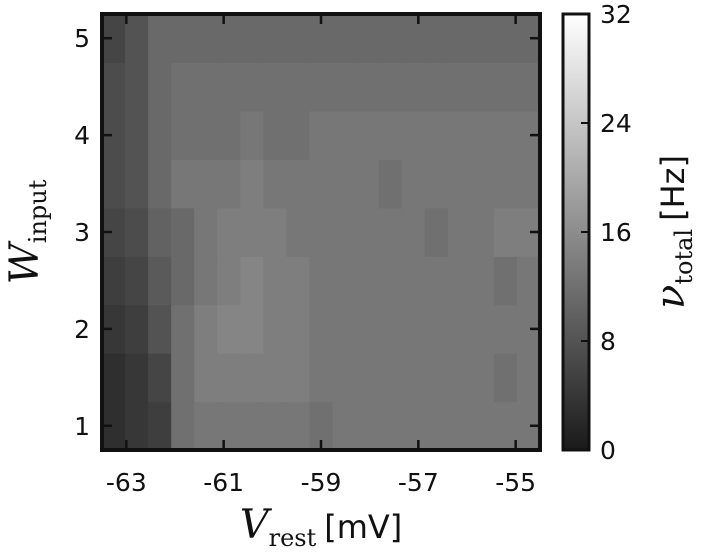 The image size is (703, 556). I want to click on colorbar-tick-label: 0, so click(608, 450).